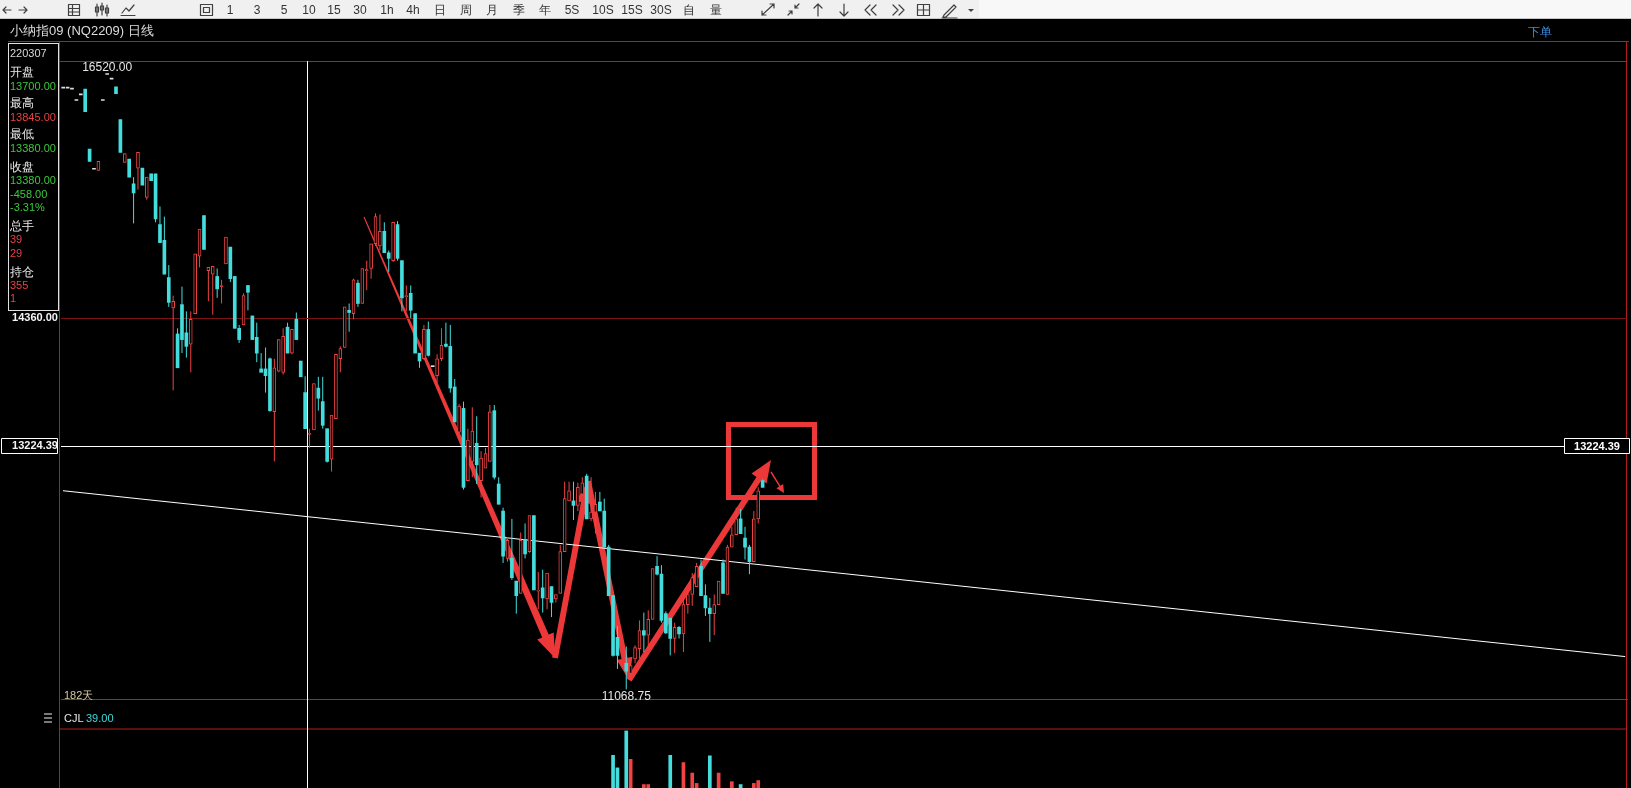 The image size is (1631, 788). I want to click on text: 季, so click(519, 10).